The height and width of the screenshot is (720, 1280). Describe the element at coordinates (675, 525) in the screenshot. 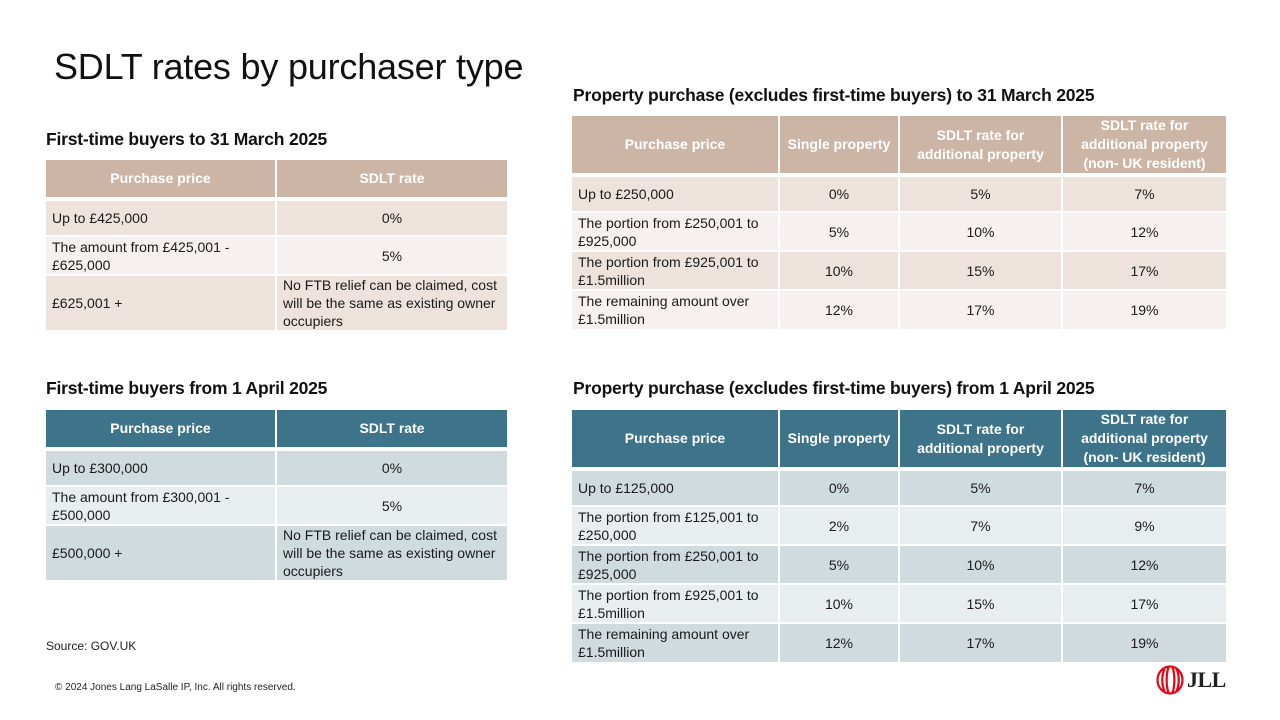

I see `purchase-price-cell: The portion from £125,001 to £250,000` at that location.